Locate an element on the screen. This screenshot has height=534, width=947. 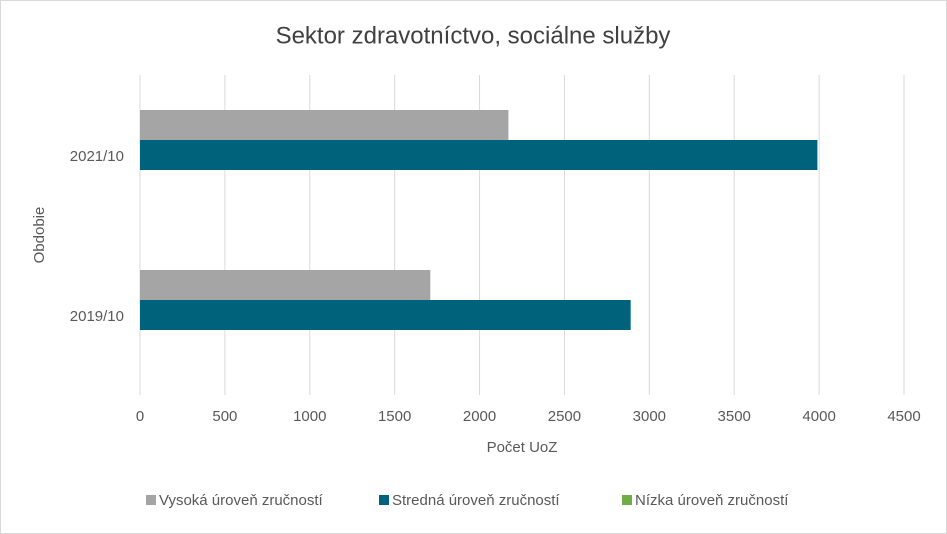
x-axis-title: Počet UoZ is located at coordinates (522, 447).